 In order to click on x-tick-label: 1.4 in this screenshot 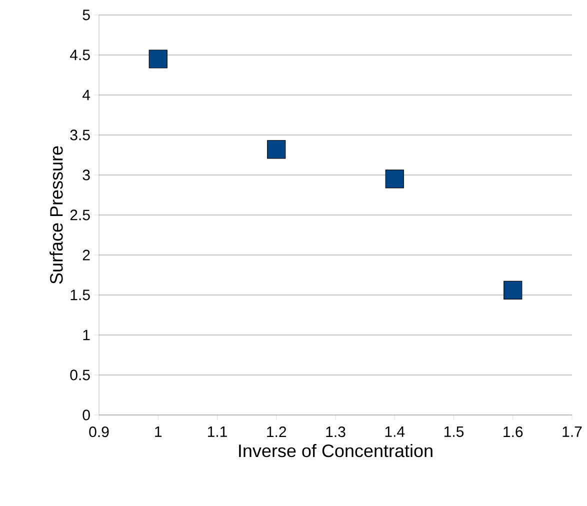, I will do `click(395, 431)`.